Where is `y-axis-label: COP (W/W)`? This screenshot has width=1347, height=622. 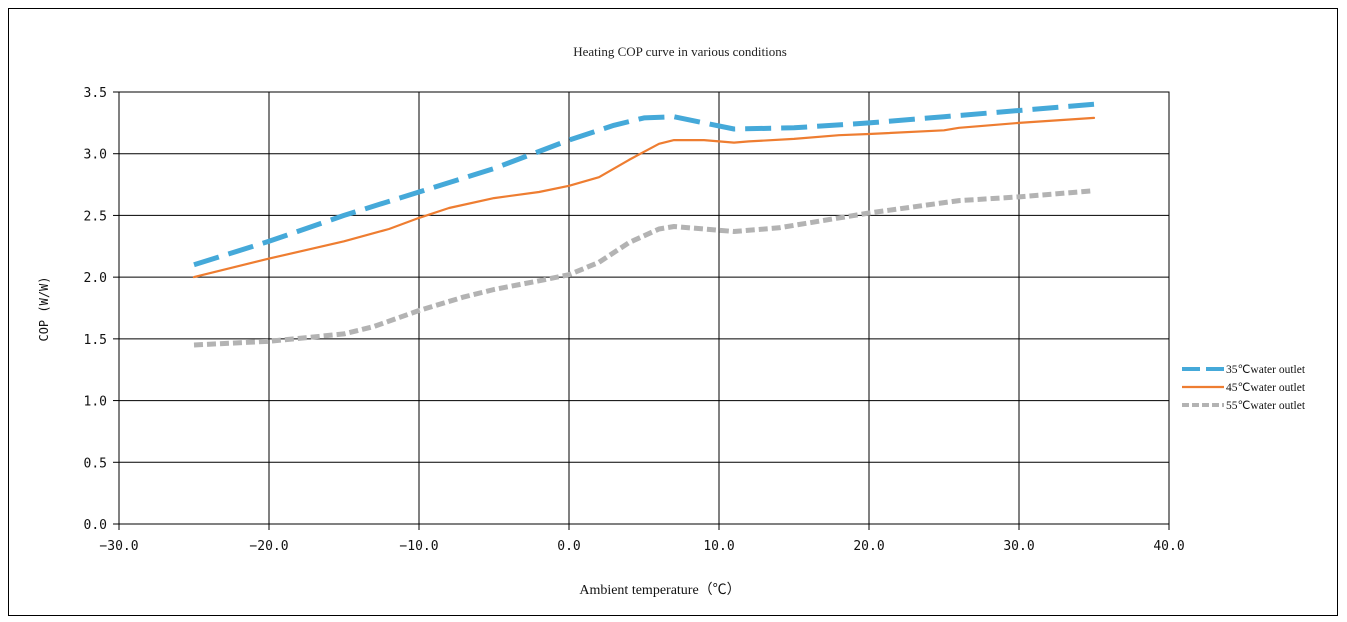
y-axis-label: COP (W/W) is located at coordinates (44, 308).